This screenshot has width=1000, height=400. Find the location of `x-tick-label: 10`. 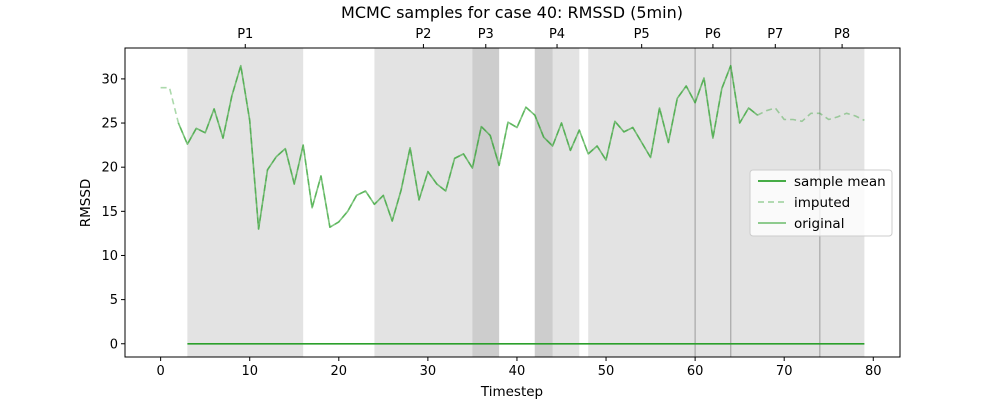

x-tick-label: 10 is located at coordinates (249, 371).